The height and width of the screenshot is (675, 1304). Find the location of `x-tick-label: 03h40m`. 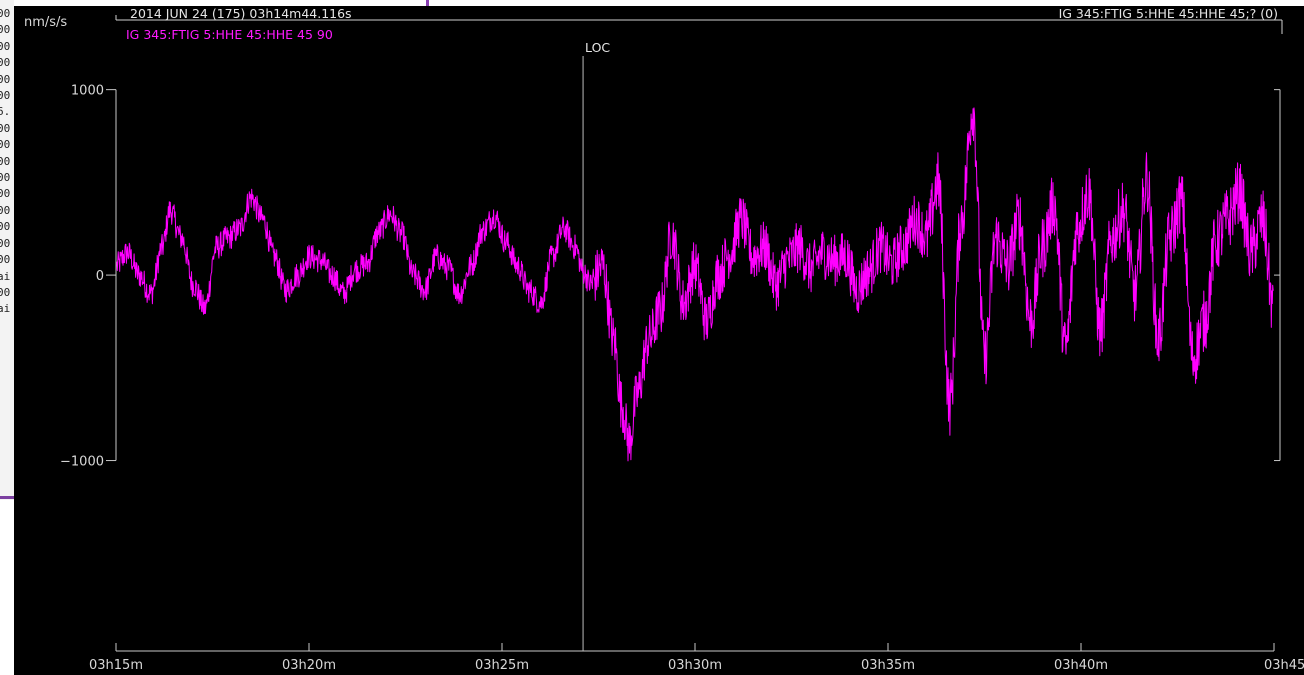

x-tick-label: 03h40m is located at coordinates (1081, 665).